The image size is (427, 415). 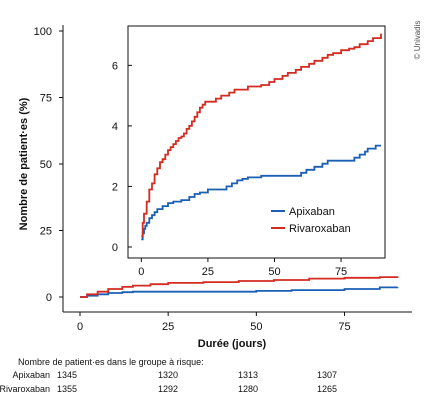 I want to click on main-x-tick-label: 25, so click(x=168, y=327).